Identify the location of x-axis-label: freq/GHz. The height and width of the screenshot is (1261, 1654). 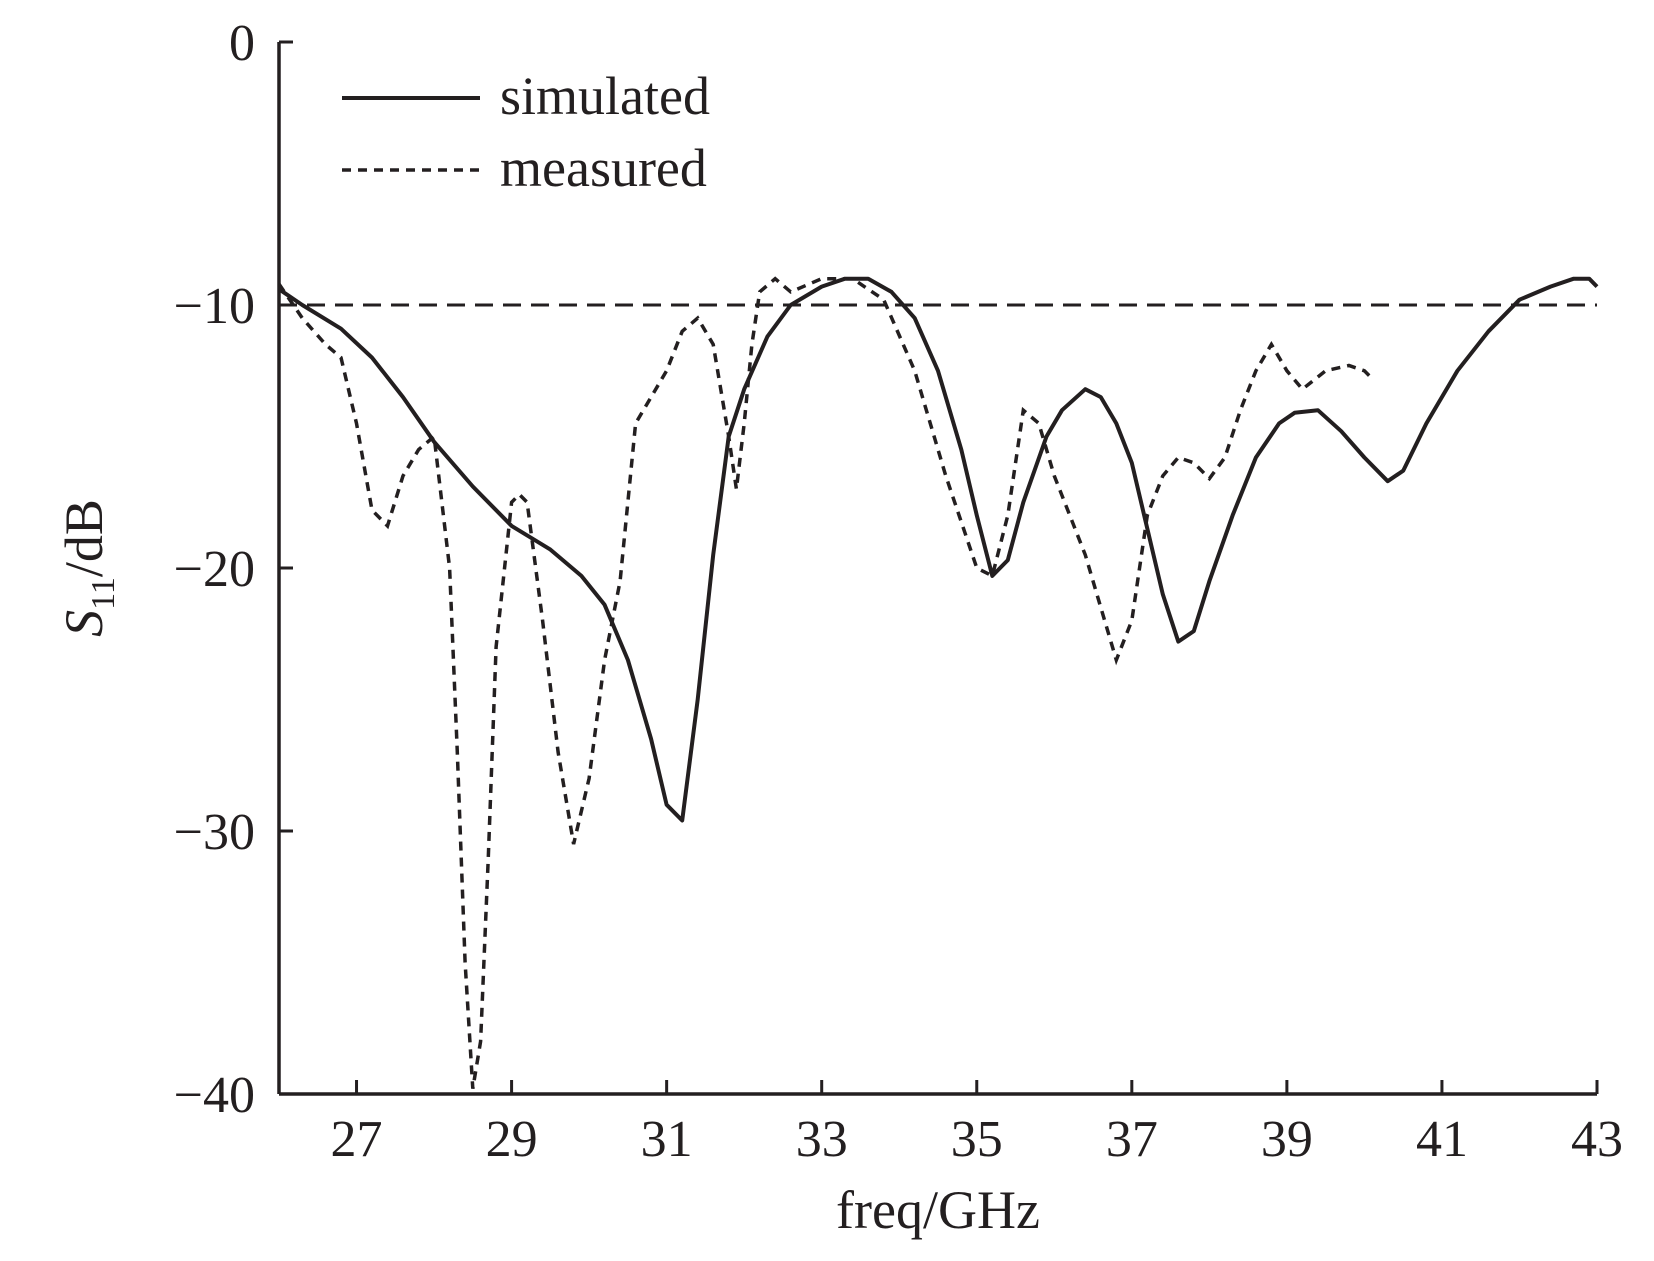
(938, 1210).